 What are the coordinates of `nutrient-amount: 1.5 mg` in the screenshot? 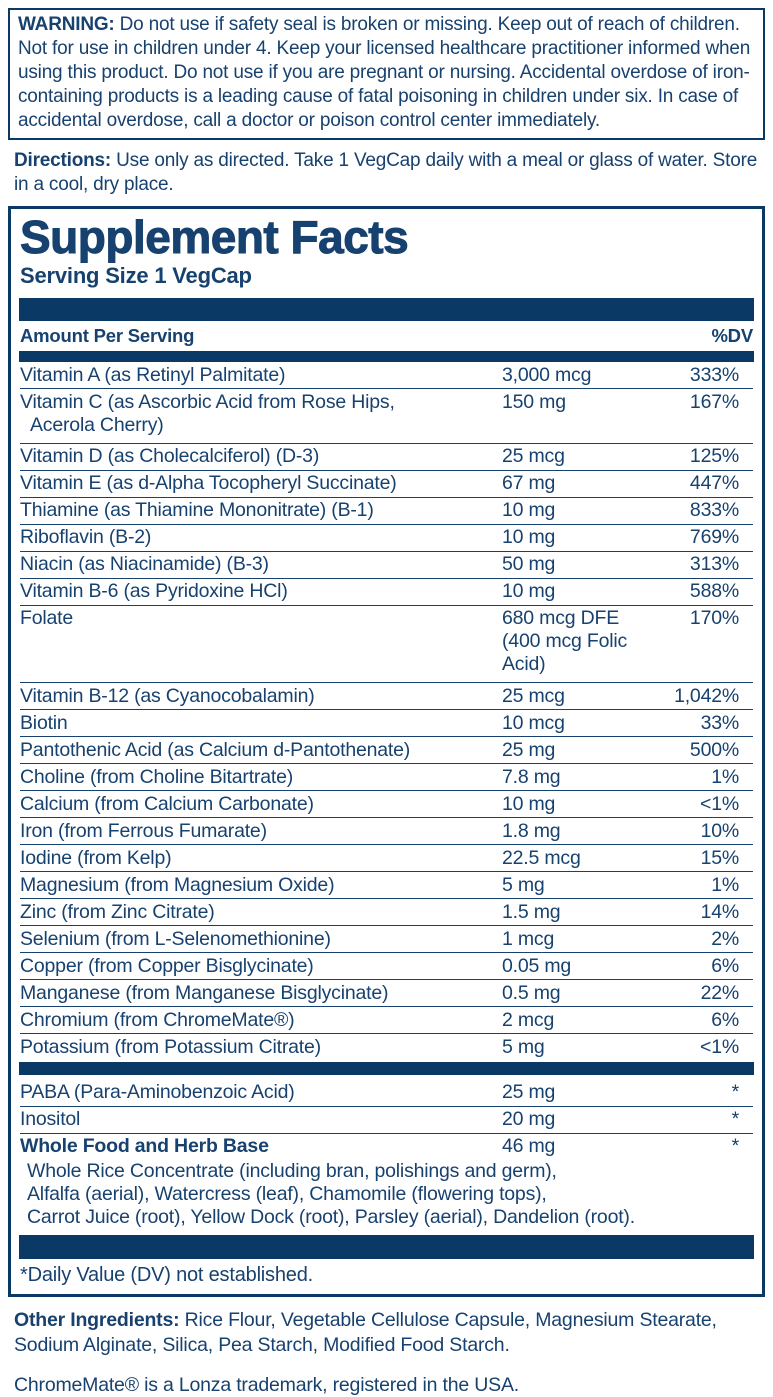 It's located at (531, 911).